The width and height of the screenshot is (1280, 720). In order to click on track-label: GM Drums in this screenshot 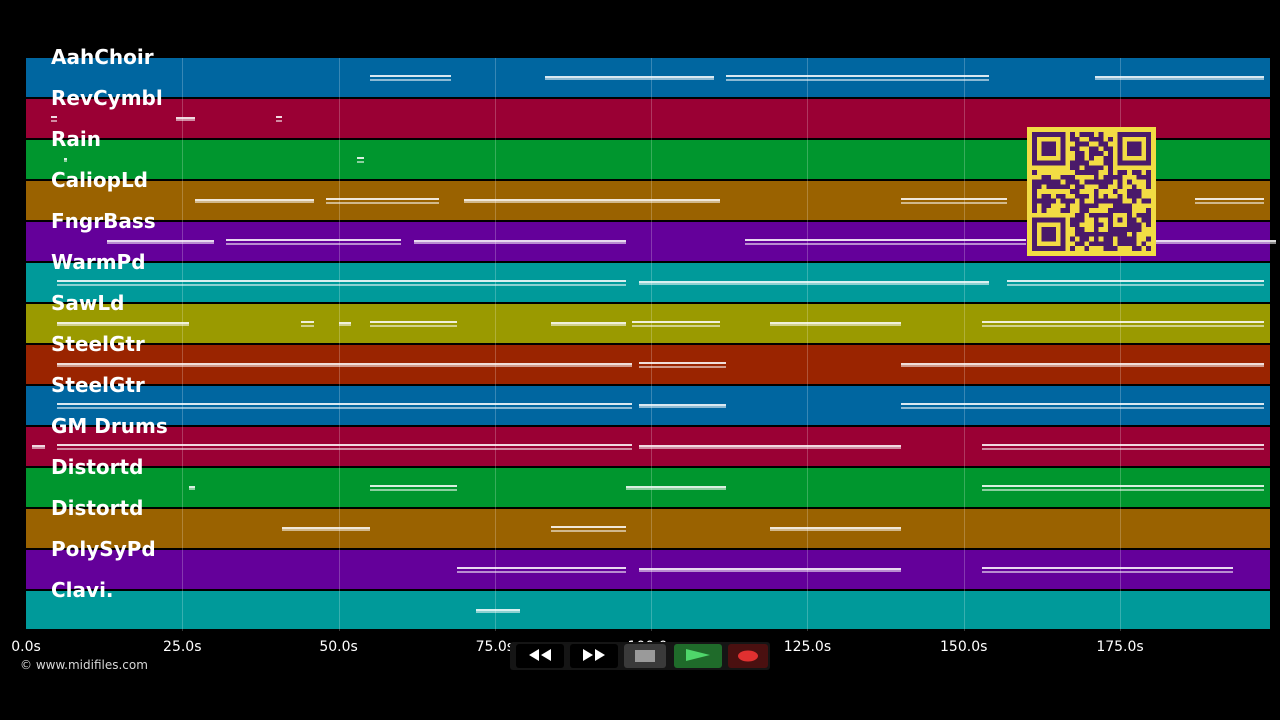, I will do `click(109, 426)`.